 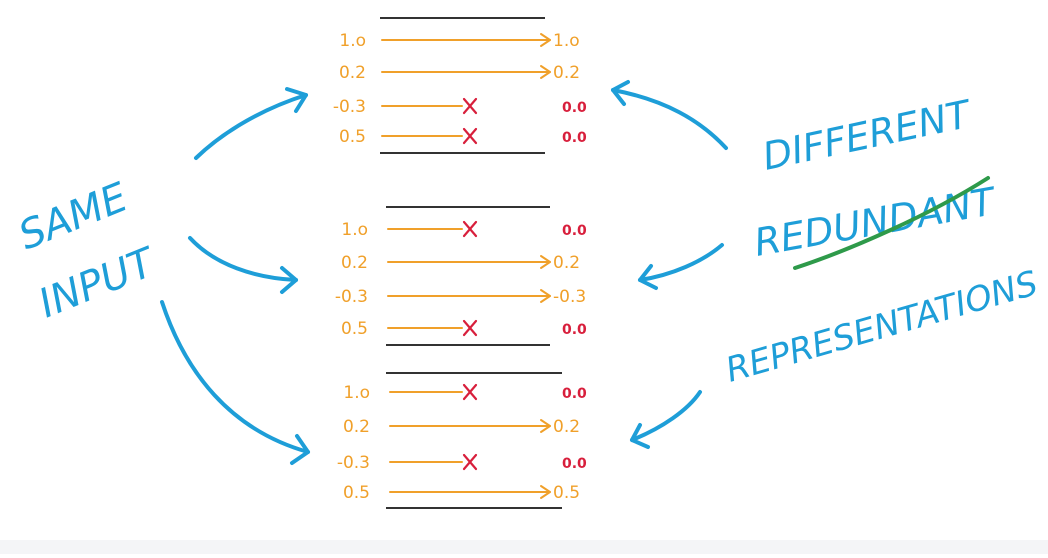 What do you see at coordinates (891, 223) in the screenshot?
I see `redundant-underline` at bounding box center [891, 223].